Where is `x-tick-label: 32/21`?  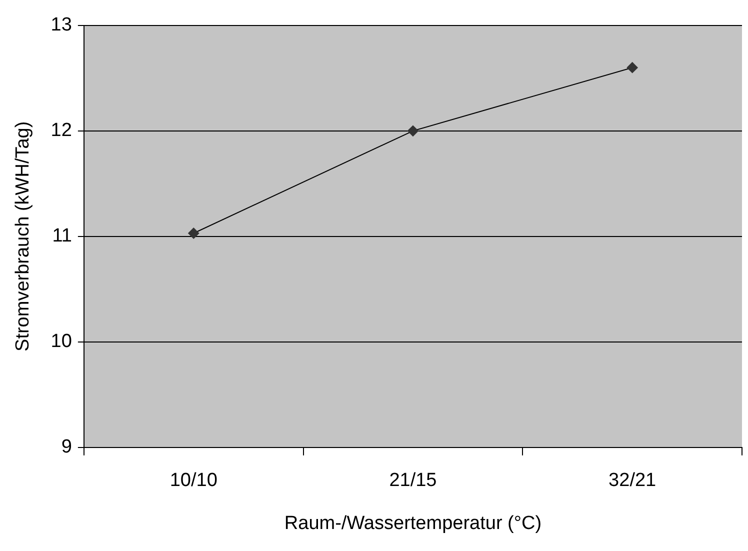
x-tick-label: 32/21 is located at coordinates (632, 481).